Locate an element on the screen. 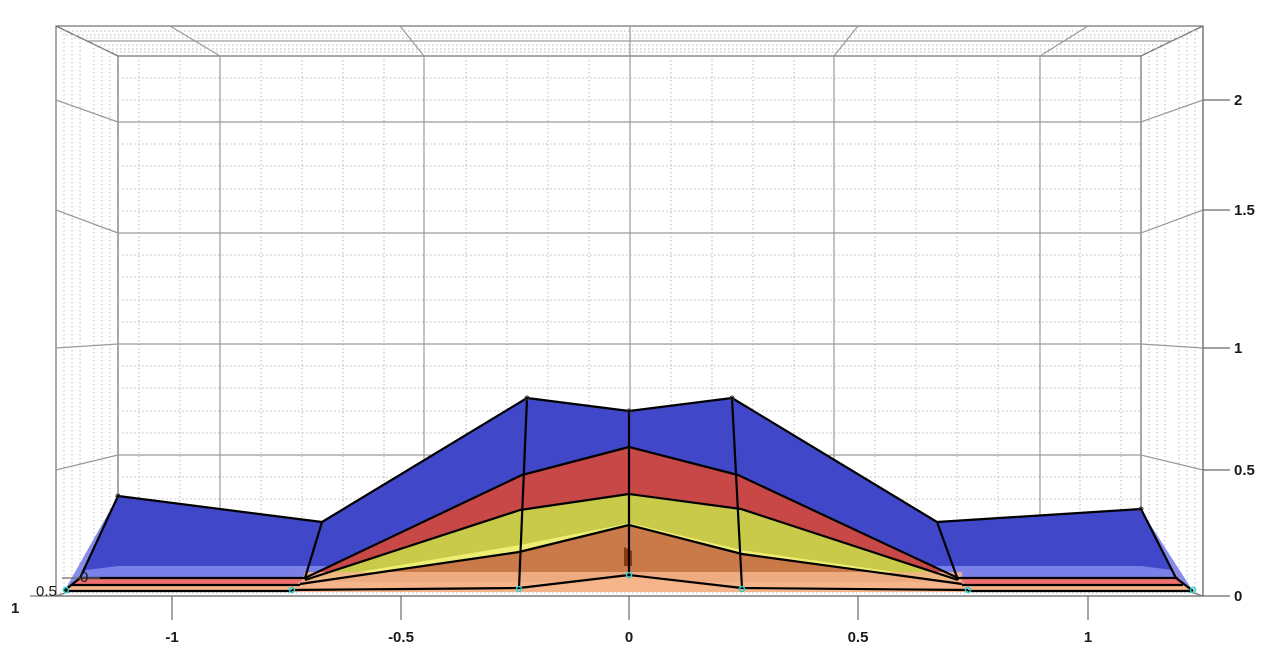 The width and height of the screenshot is (1280, 662). z-tick-label: 0 is located at coordinates (1238, 596).